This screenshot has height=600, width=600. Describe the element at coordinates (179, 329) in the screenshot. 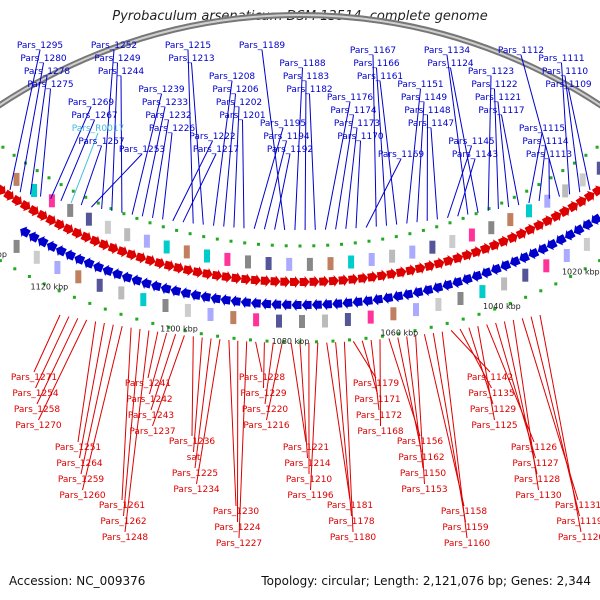

I see `scale-label: 1100 kbp` at that location.